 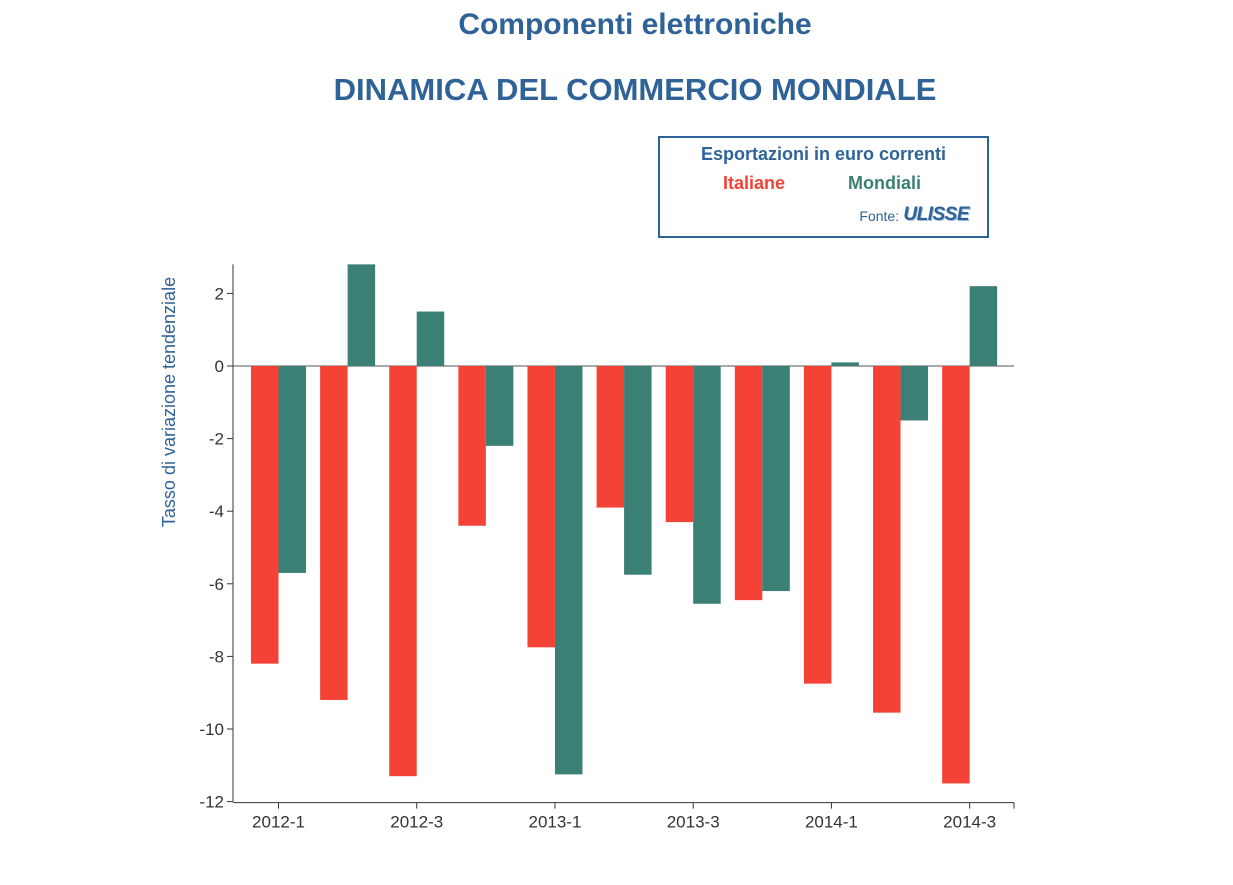 I want to click on legend-item-mondiali: Mondiali, so click(x=884, y=183).